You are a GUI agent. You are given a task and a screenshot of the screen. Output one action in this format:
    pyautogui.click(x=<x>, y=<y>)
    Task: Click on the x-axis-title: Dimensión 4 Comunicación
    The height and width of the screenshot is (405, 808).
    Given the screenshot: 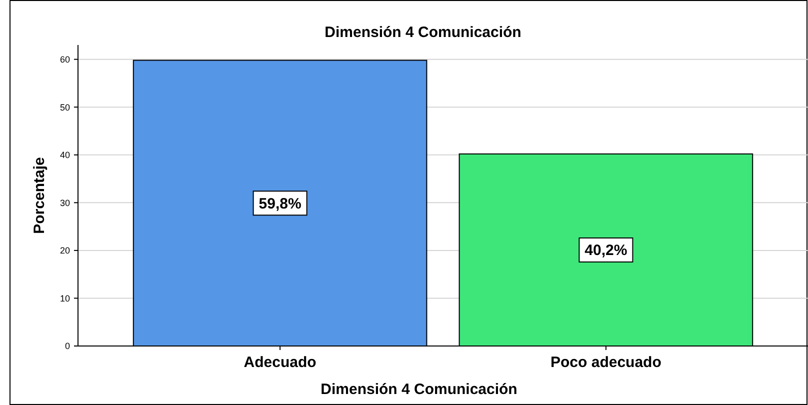 What is the action you would take?
    pyautogui.click(x=419, y=389)
    